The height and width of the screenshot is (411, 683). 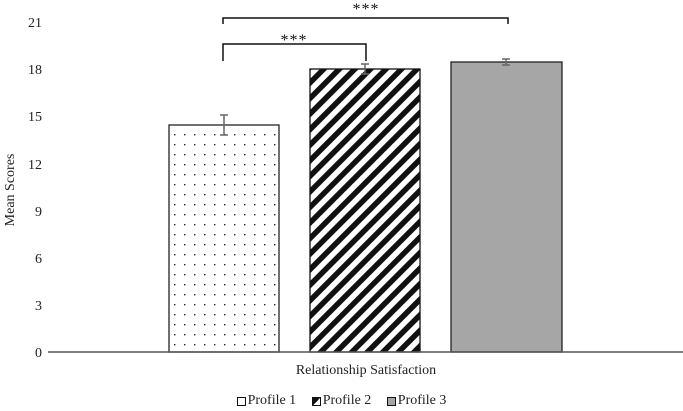 I want to click on legend-item-profile-1: Profile 1, so click(x=266, y=401).